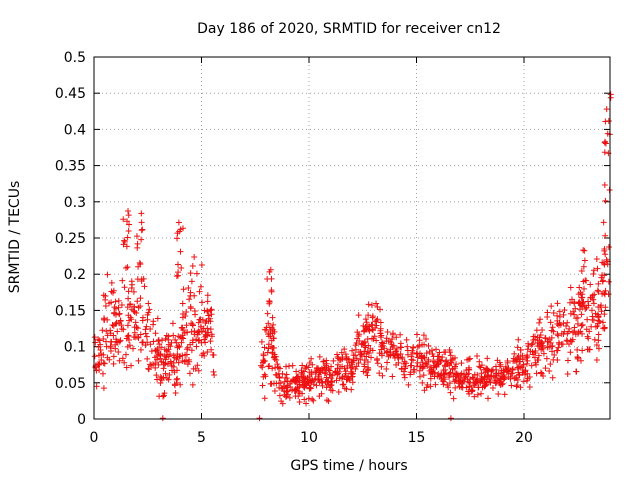 The width and height of the screenshot is (640, 480). What do you see at coordinates (201, 438) in the screenshot?
I see `x-tick-label: 5` at bounding box center [201, 438].